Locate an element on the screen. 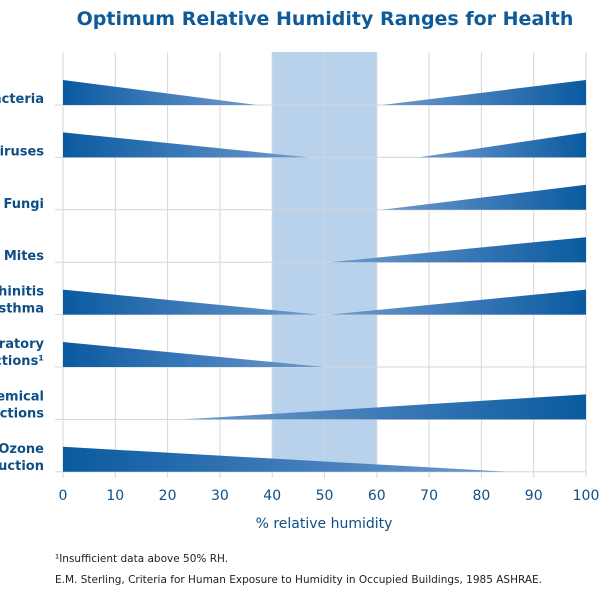 The width and height of the screenshot is (600, 600). row-label: Viruses is located at coordinates (22, 151).